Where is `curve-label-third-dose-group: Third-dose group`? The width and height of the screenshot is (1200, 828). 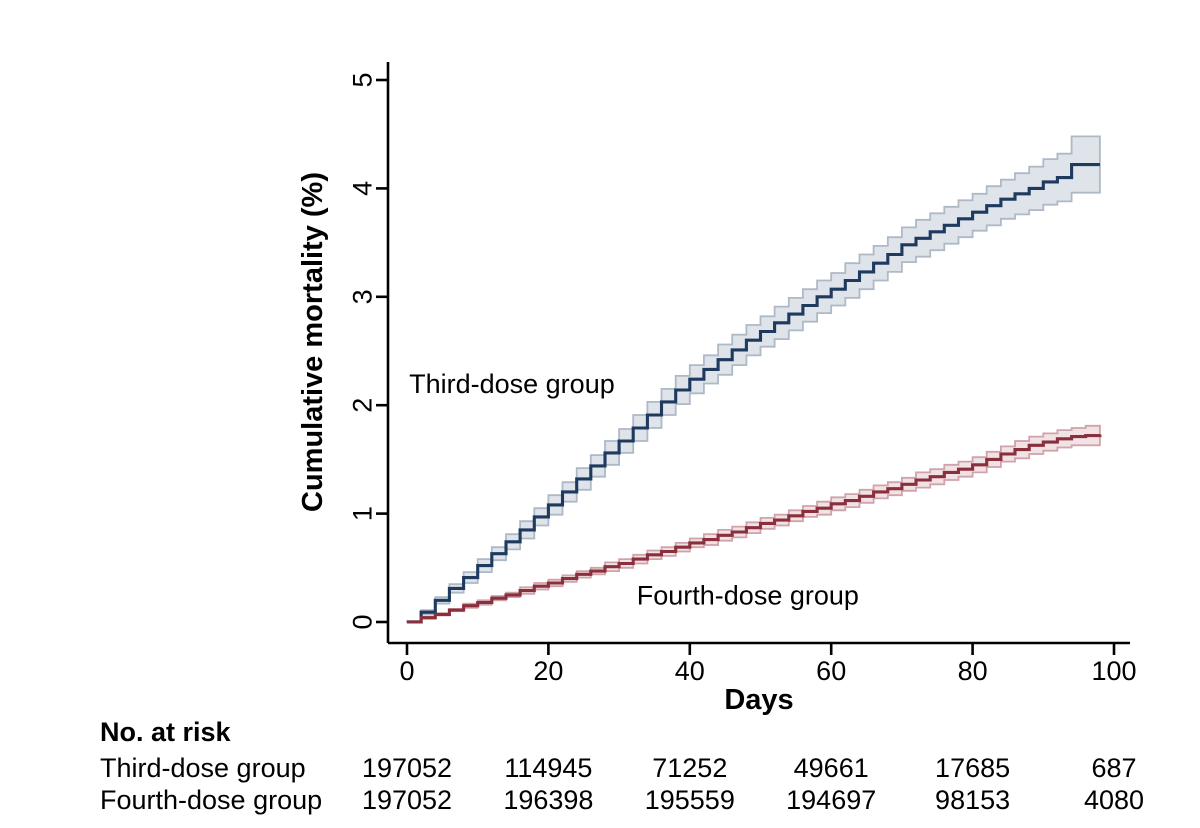
curve-label-third-dose-group: Third-dose group is located at coordinates (512, 384).